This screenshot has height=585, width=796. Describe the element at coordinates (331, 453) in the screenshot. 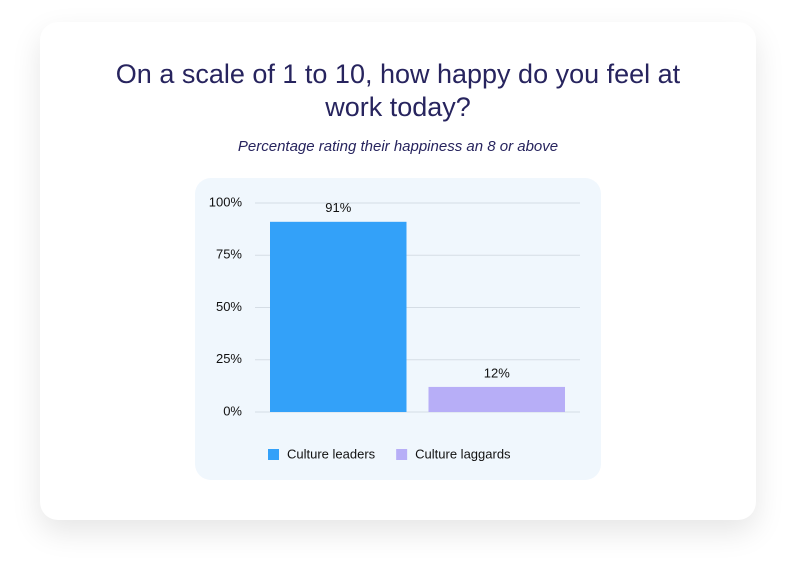

I see `legend-label: Culture leaders` at that location.